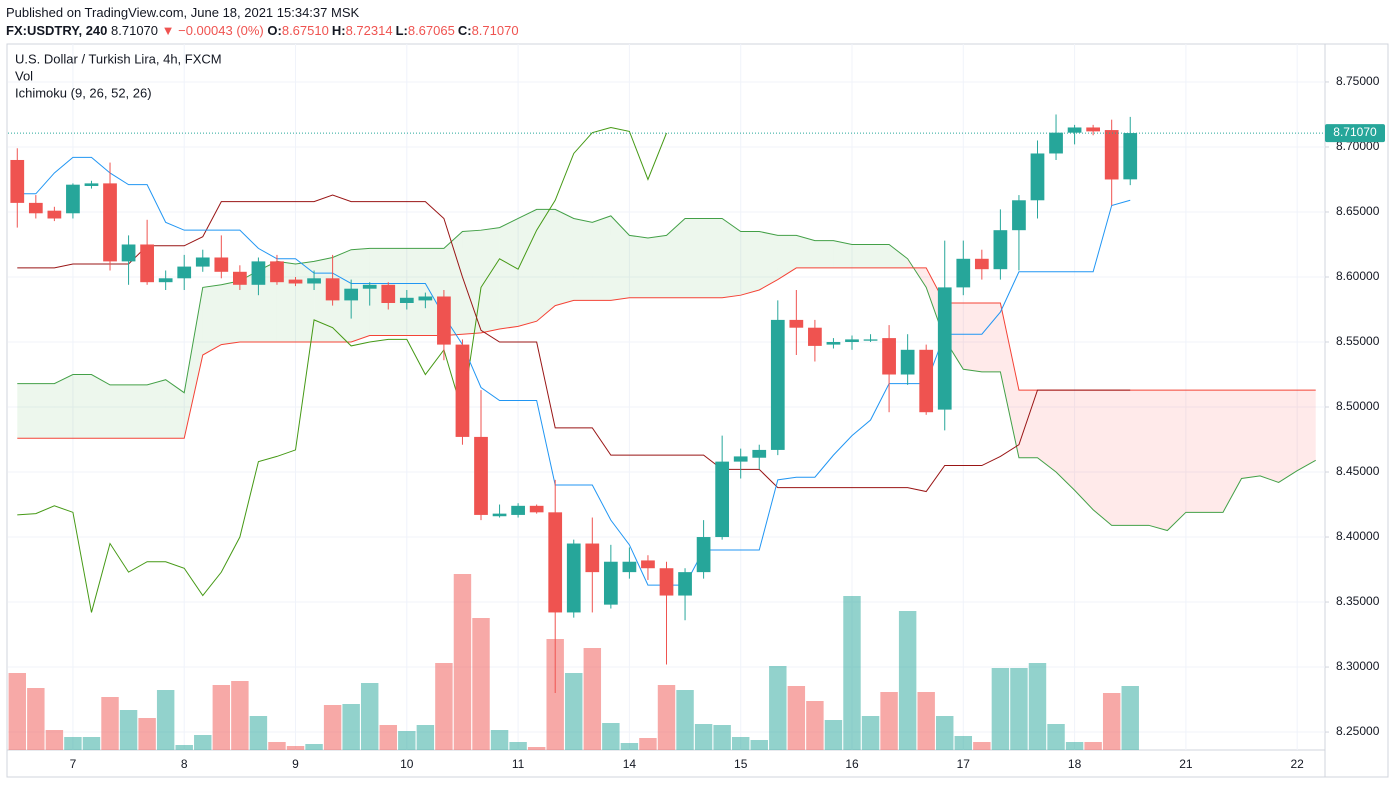 This screenshot has height=785, width=1396. What do you see at coordinates (1358, 406) in the screenshot?
I see `y-tick-label: 8.50000` at bounding box center [1358, 406].